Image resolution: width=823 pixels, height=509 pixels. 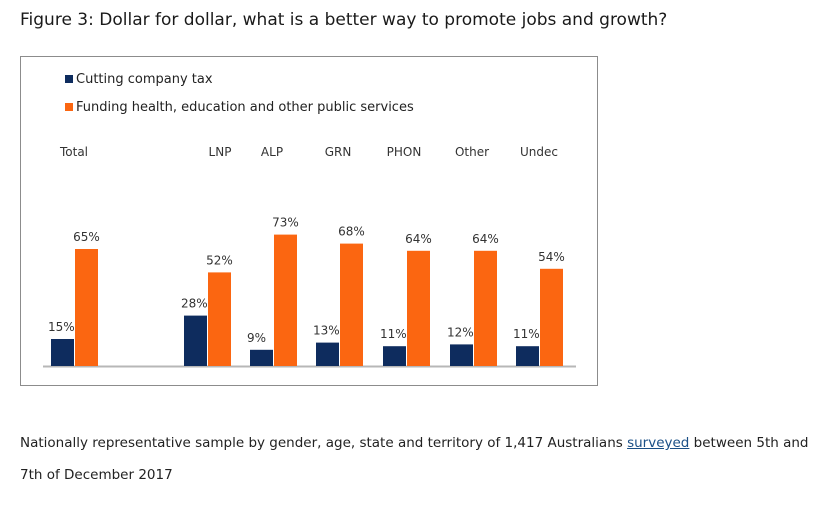 What do you see at coordinates (220, 152) in the screenshot?
I see `category-label-lnp: LNP` at bounding box center [220, 152].